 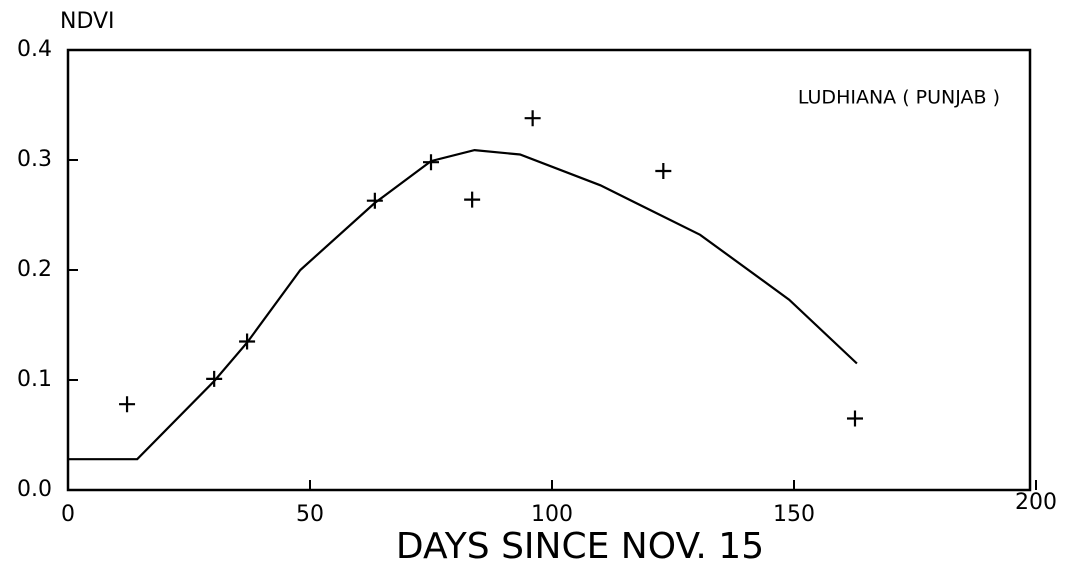 What do you see at coordinates (899, 98) in the screenshot?
I see `annotation: LUDHIANA ( PUNJAB )` at bounding box center [899, 98].